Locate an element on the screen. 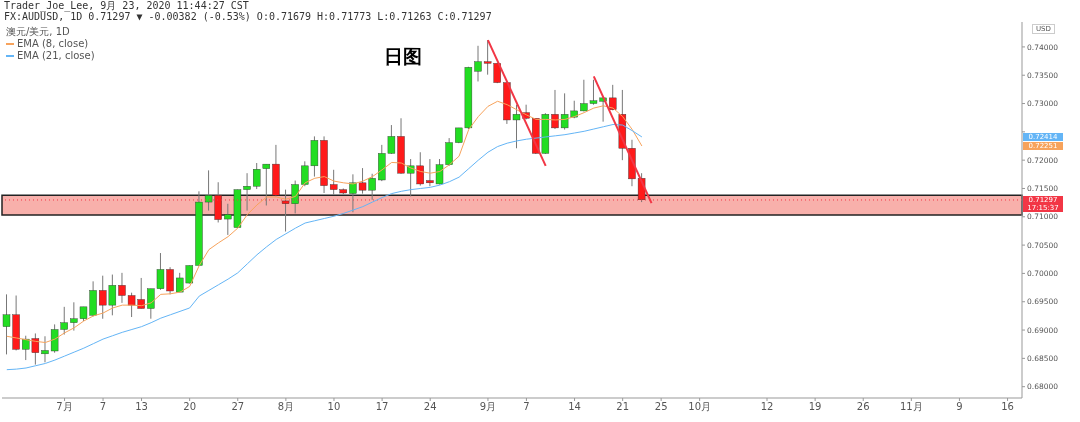  x-tick-label: 27 is located at coordinates (238, 407).